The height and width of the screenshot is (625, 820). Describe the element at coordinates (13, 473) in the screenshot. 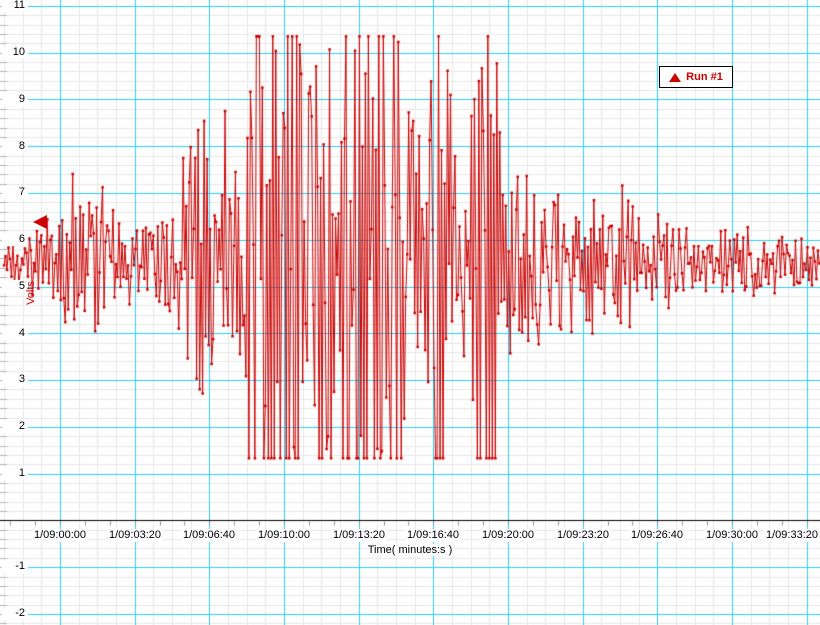

I see `y-axis-tick-label: 1` at that location.